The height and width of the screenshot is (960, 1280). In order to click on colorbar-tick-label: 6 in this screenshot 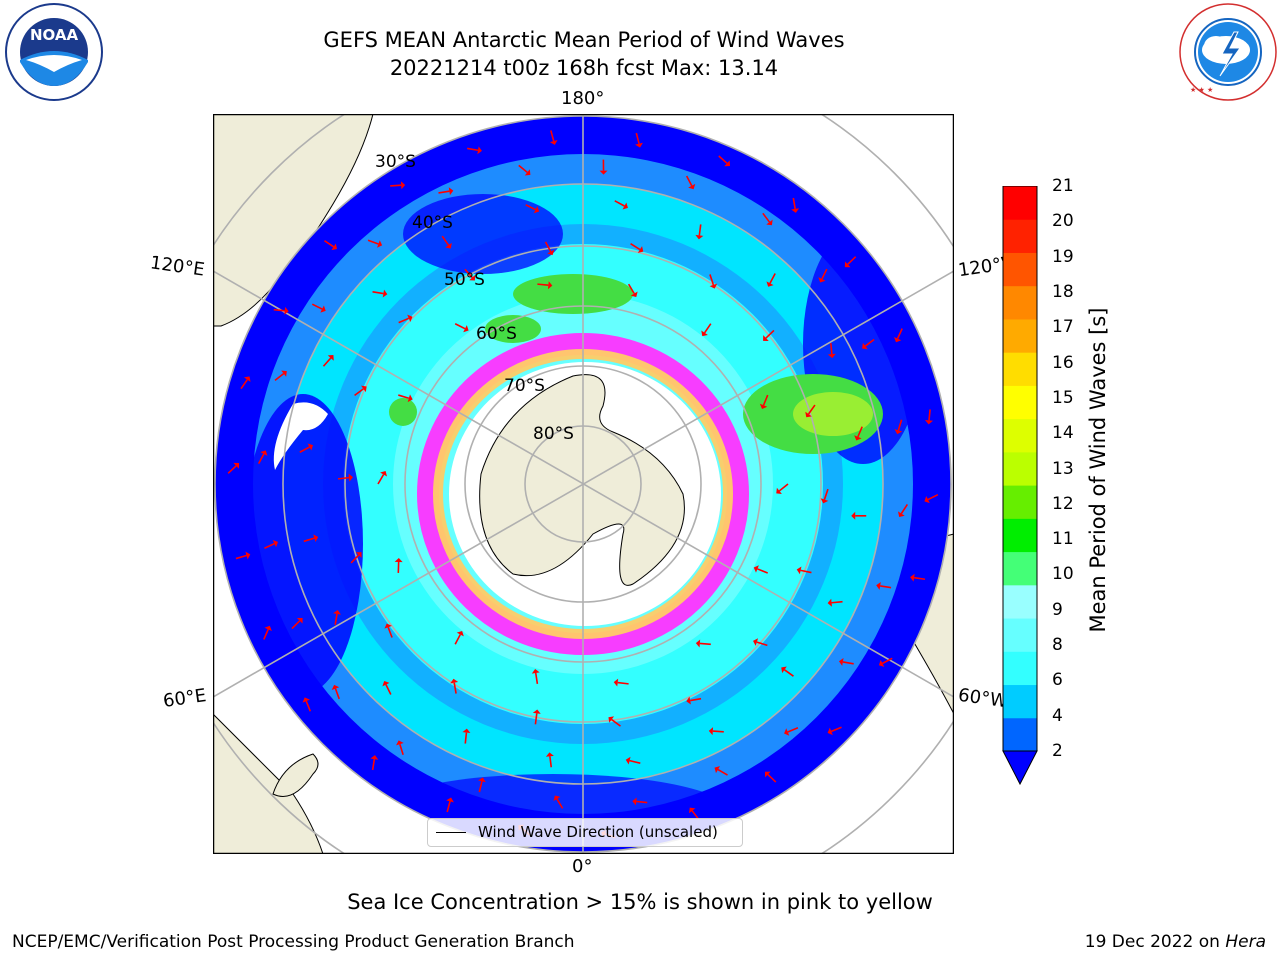, I will do `click(1057, 680)`.